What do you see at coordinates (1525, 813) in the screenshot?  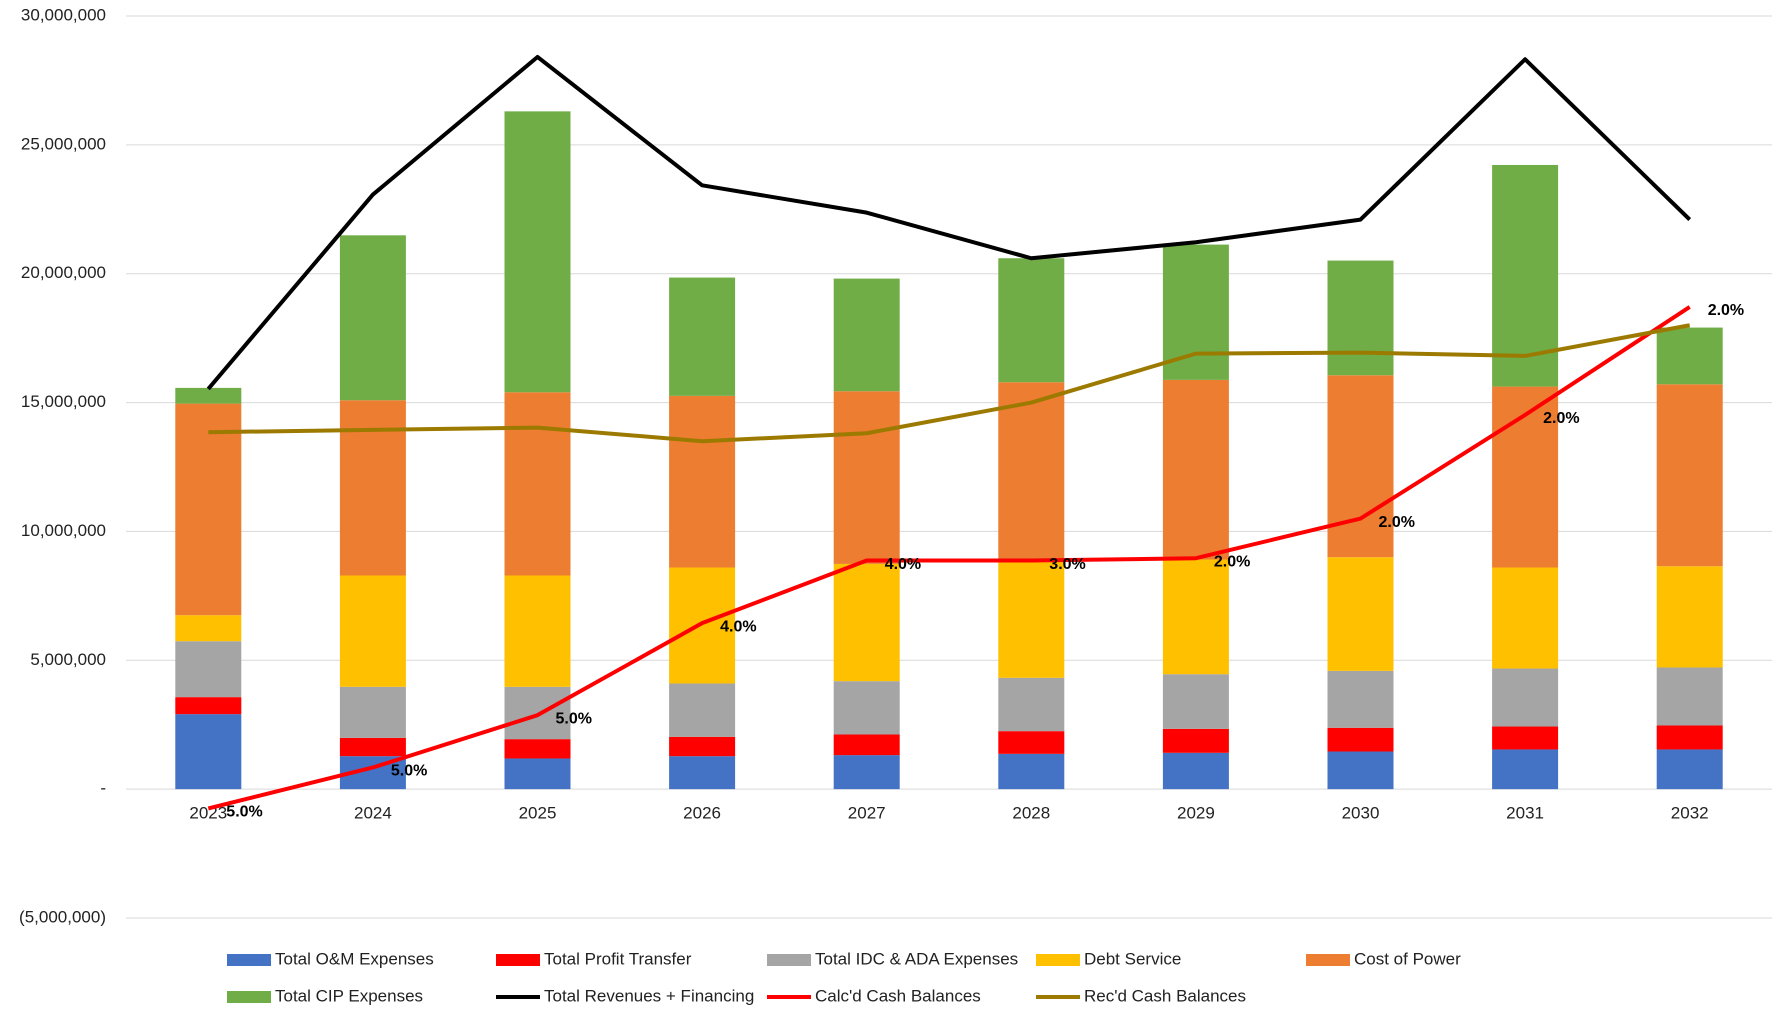 I see `x-tick-label: 2031` at bounding box center [1525, 813].